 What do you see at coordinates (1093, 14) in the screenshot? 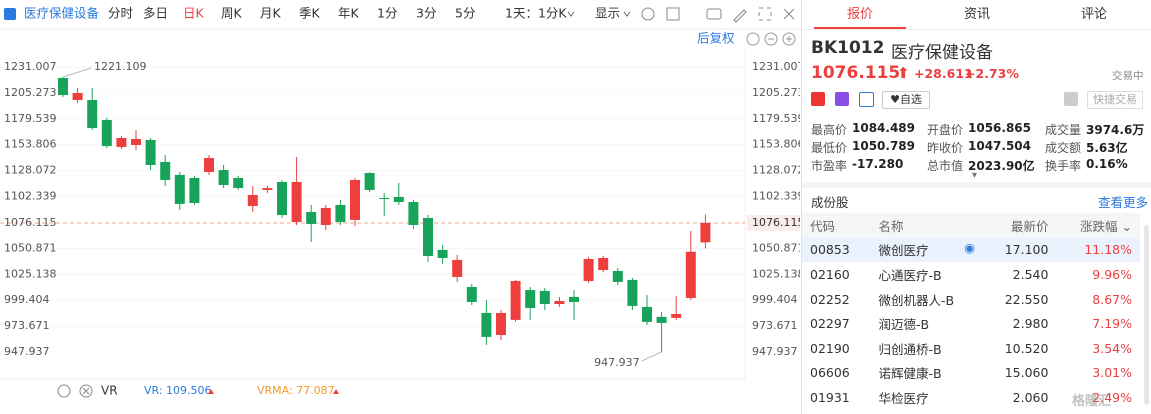
I see `tab: 评论` at bounding box center [1093, 14].